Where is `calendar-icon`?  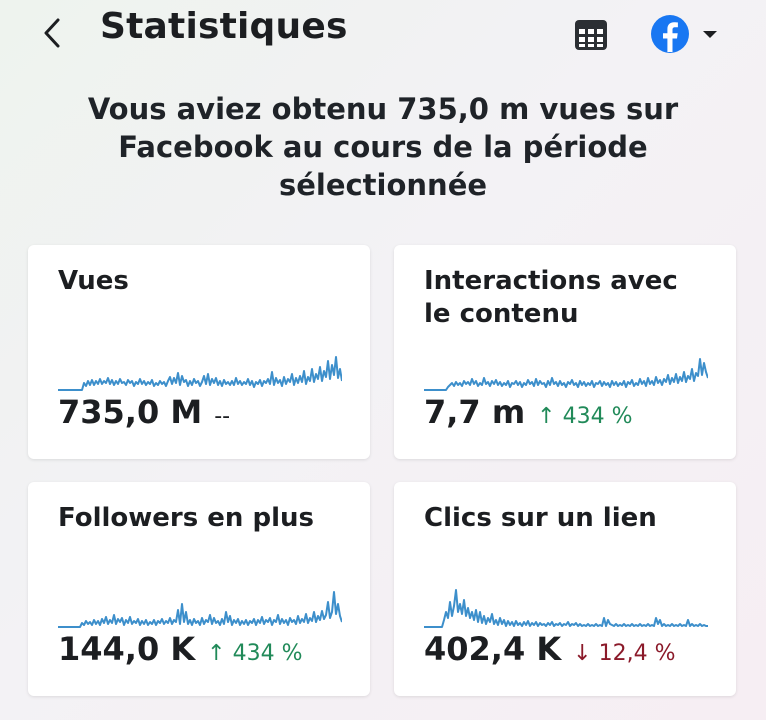 calendar-icon is located at coordinates (591, 35).